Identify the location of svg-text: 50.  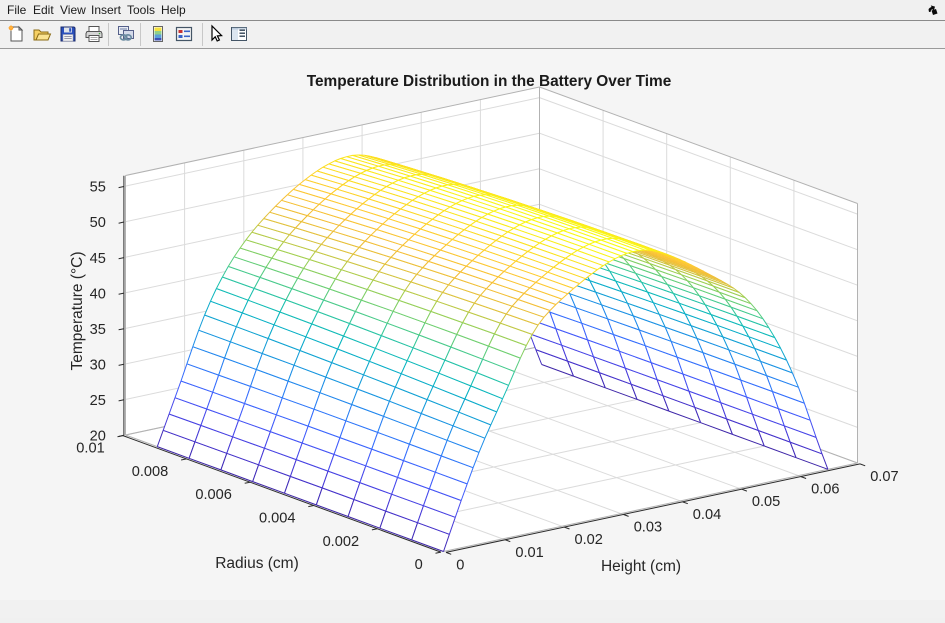
(98, 223).